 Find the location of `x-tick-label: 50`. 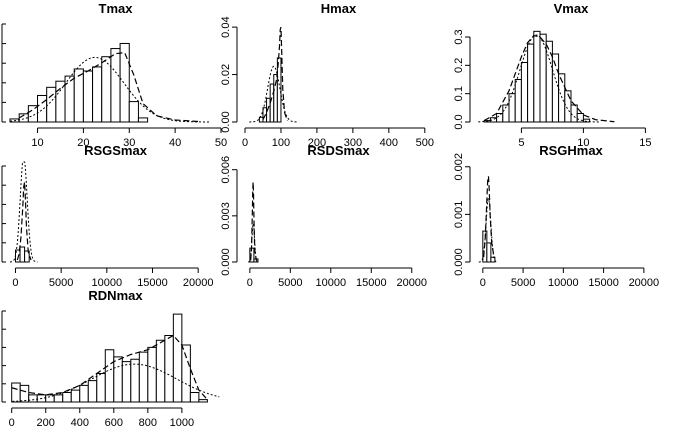

x-tick-label: 50 is located at coordinates (221, 143).